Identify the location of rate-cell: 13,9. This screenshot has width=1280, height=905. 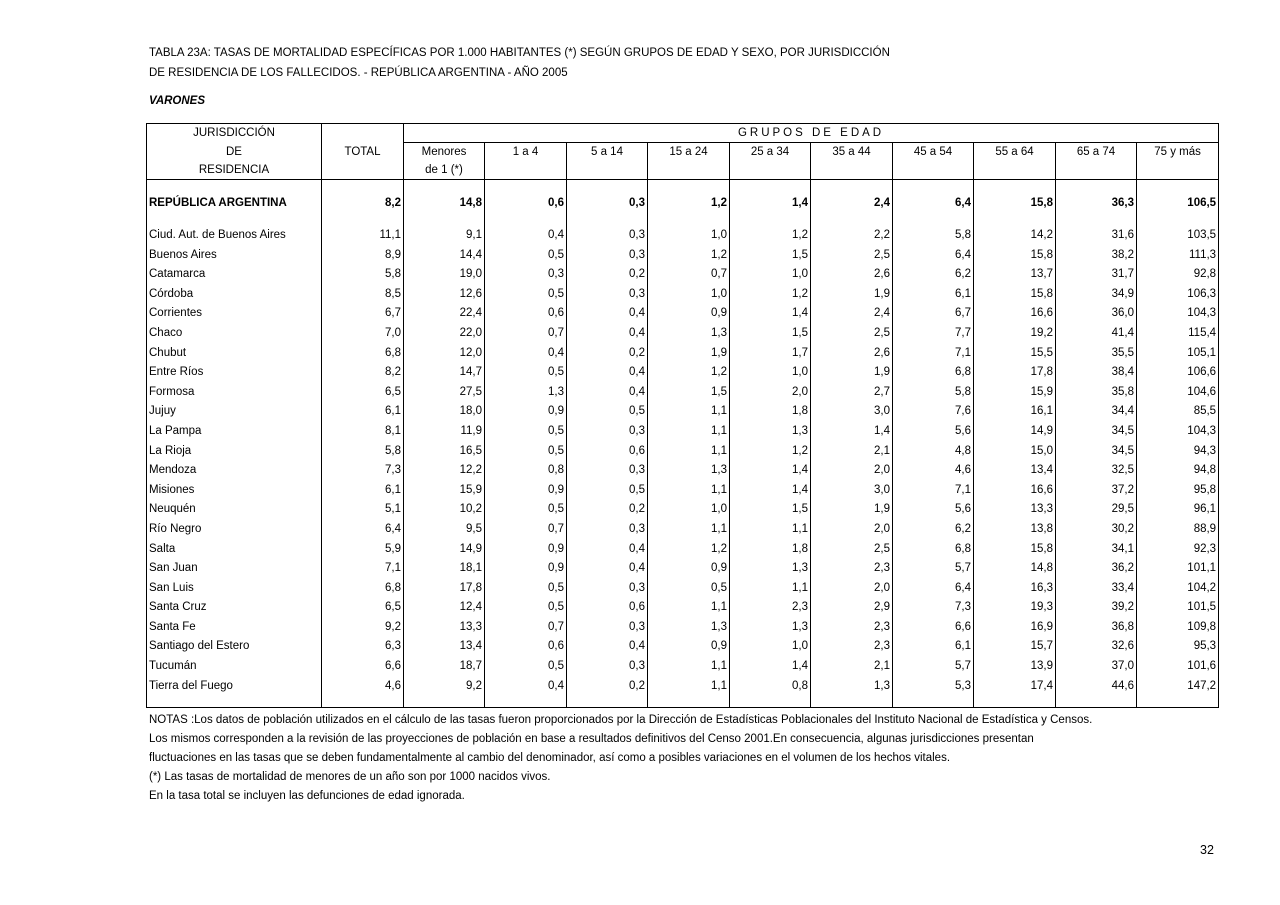
(1014, 667).